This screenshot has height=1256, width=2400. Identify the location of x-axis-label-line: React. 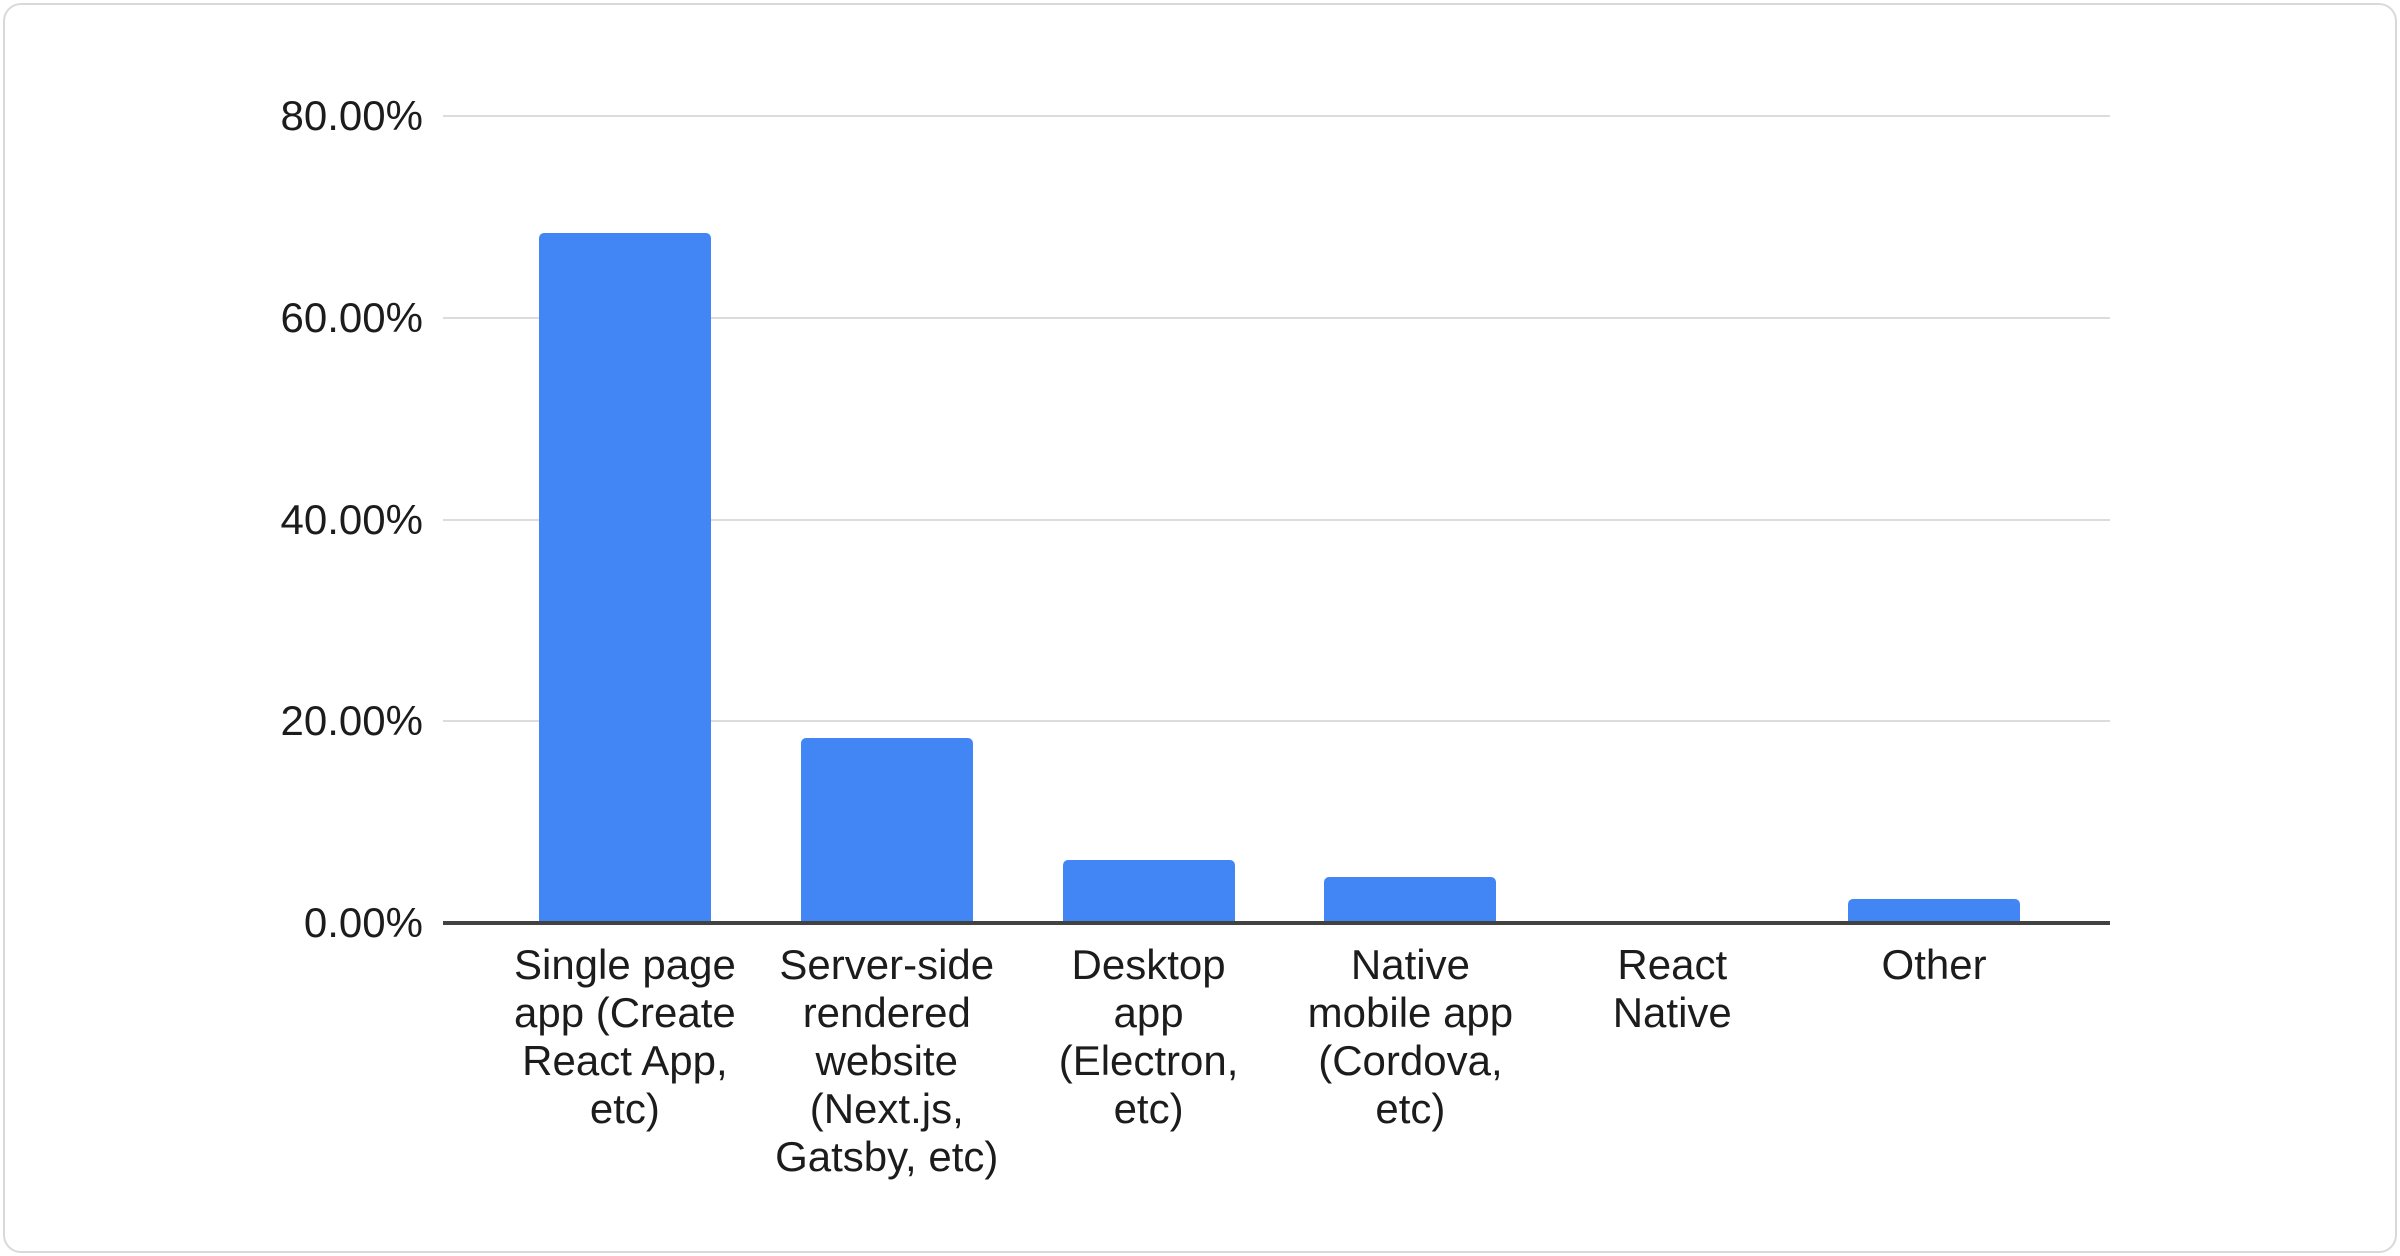
(1672, 964).